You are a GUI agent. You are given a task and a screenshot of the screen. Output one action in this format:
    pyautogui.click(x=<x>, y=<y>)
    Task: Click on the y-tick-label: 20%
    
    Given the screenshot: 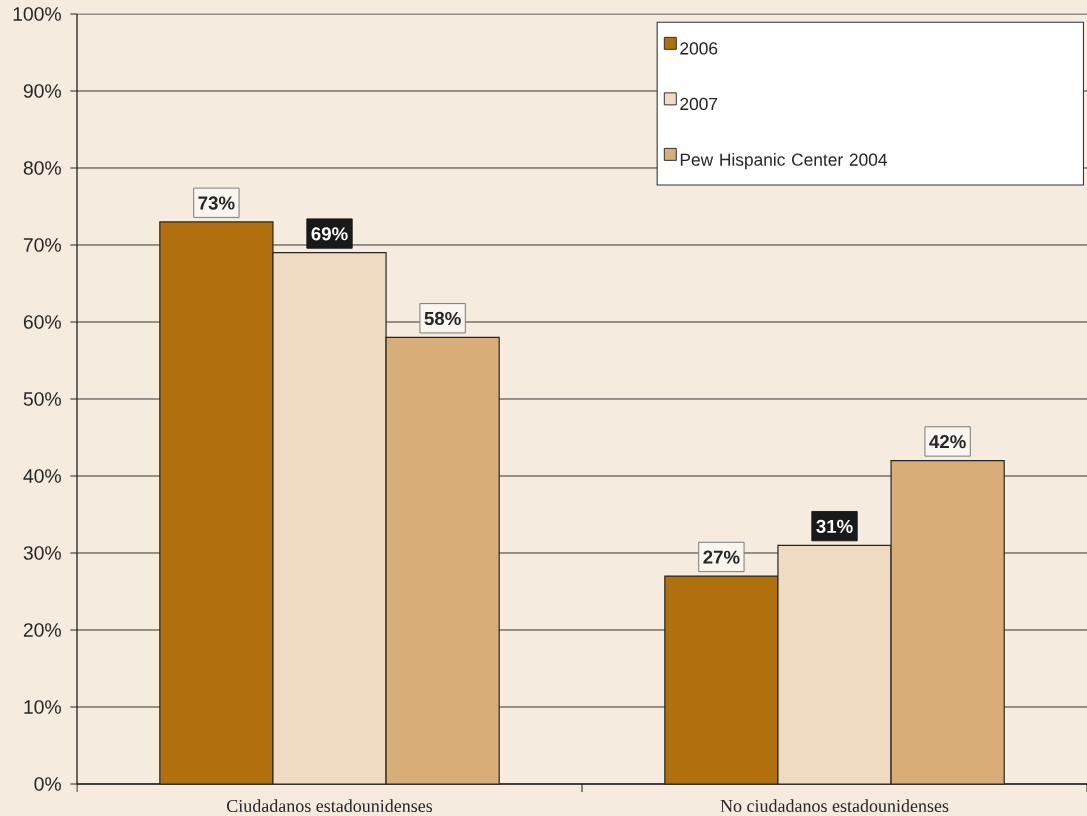 What is the action you would take?
    pyautogui.click(x=42, y=630)
    